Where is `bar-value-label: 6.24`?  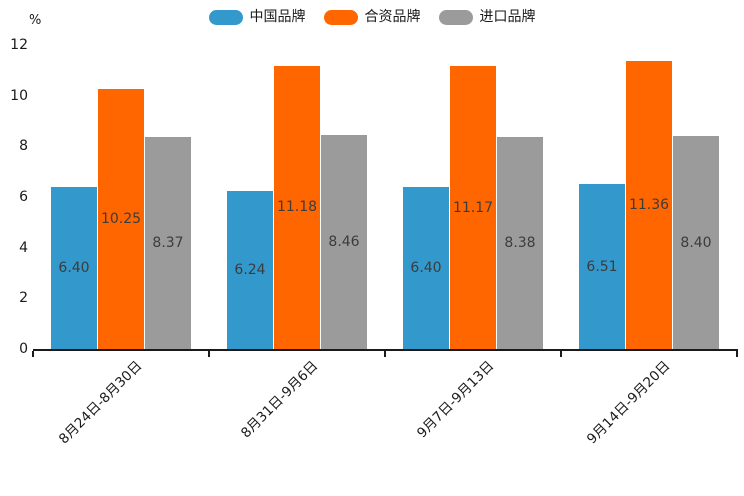 bar-value-label: 6.24 is located at coordinates (250, 269).